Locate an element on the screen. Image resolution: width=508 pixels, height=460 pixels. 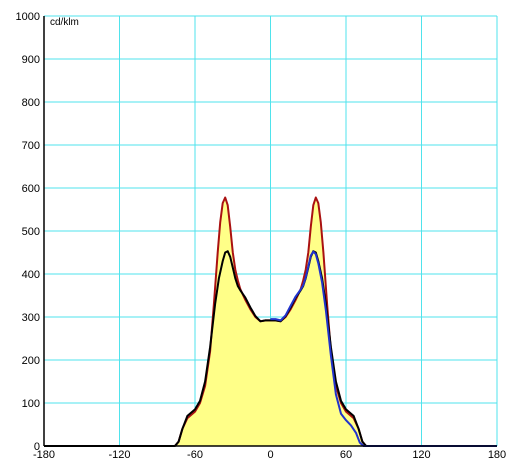
y-tick-label: 0 is located at coordinates (37, 447).